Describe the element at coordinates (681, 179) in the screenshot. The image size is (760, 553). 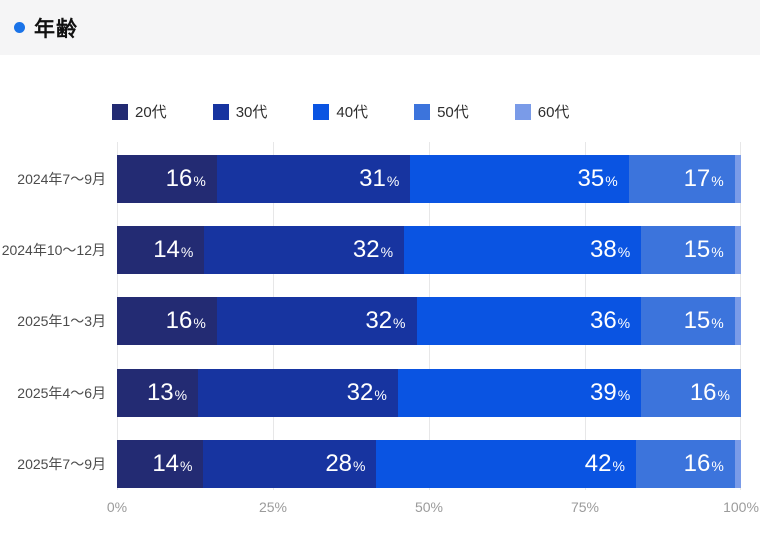
I see `bar-segment-50代: 17%` at that location.